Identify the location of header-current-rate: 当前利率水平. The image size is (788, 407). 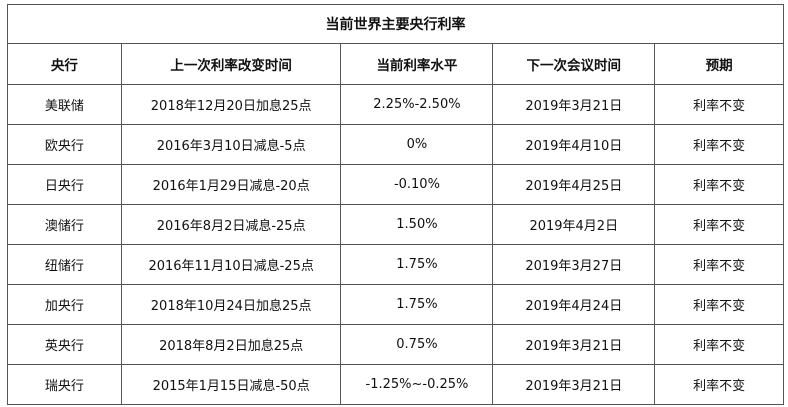
(417, 64).